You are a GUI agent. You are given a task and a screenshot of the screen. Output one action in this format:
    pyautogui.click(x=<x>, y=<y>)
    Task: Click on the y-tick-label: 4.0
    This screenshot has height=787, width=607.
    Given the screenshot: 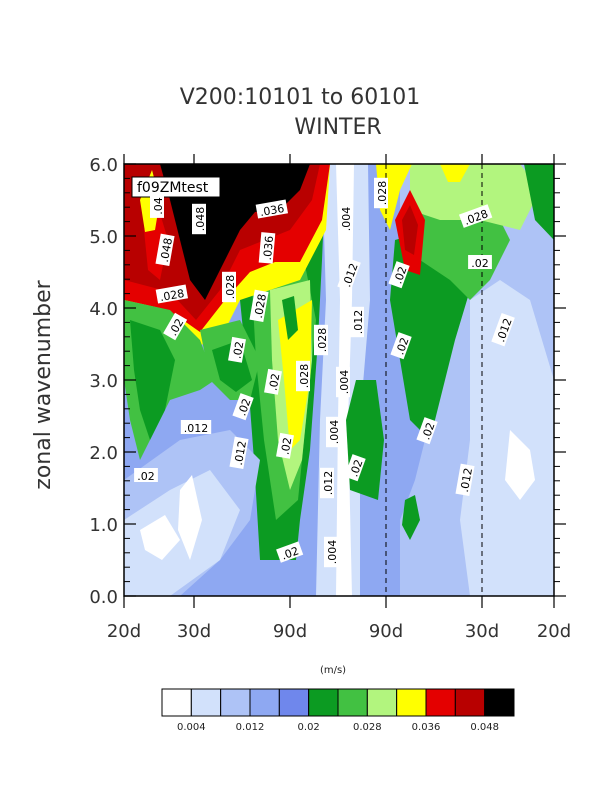 What is the action you would take?
    pyautogui.click(x=103, y=309)
    